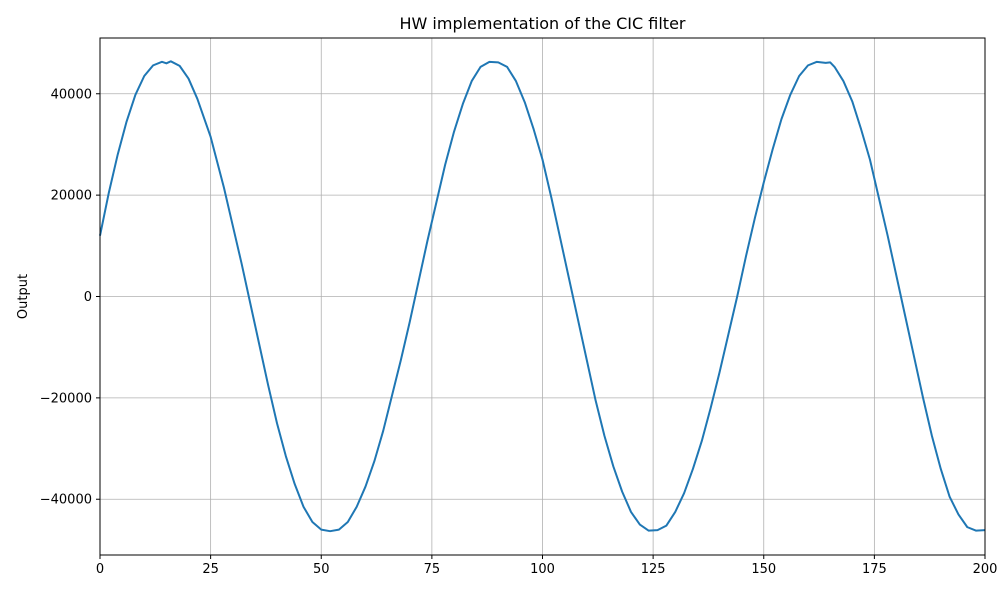 This screenshot has width=1000, height=604. I want to click on y-axis-label: Output, so click(23, 296).